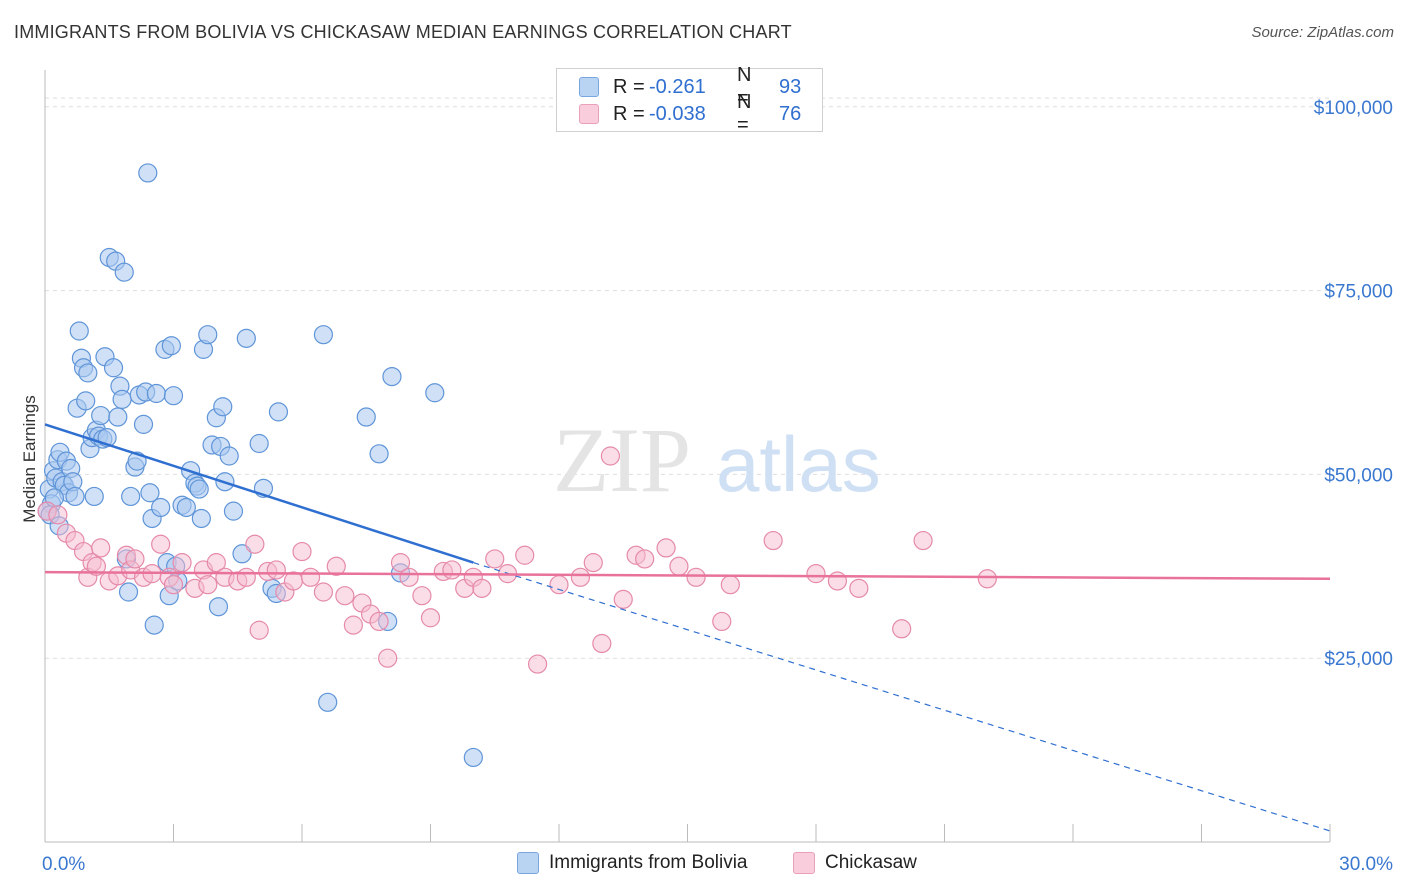  Describe the element at coordinates (677, 86) in the screenshot. I see `legend-r-value: -0.261` at that location.